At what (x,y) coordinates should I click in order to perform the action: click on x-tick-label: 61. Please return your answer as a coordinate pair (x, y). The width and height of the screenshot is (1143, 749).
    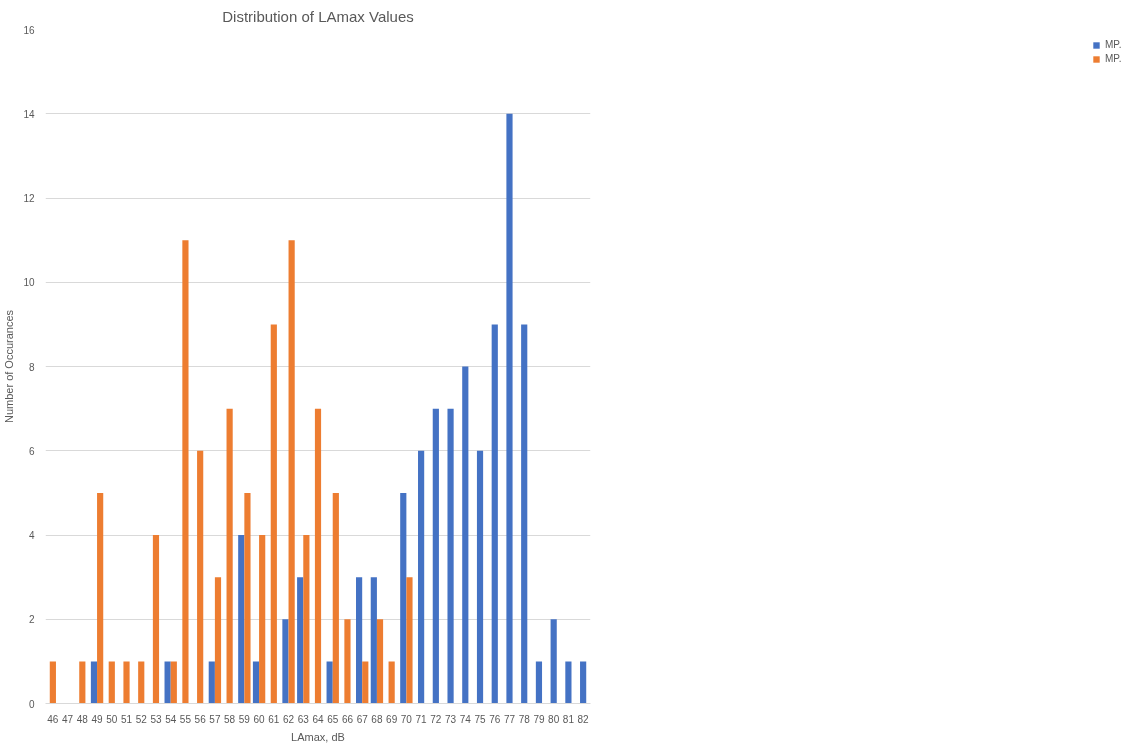
    Looking at the image, I should click on (274, 719).